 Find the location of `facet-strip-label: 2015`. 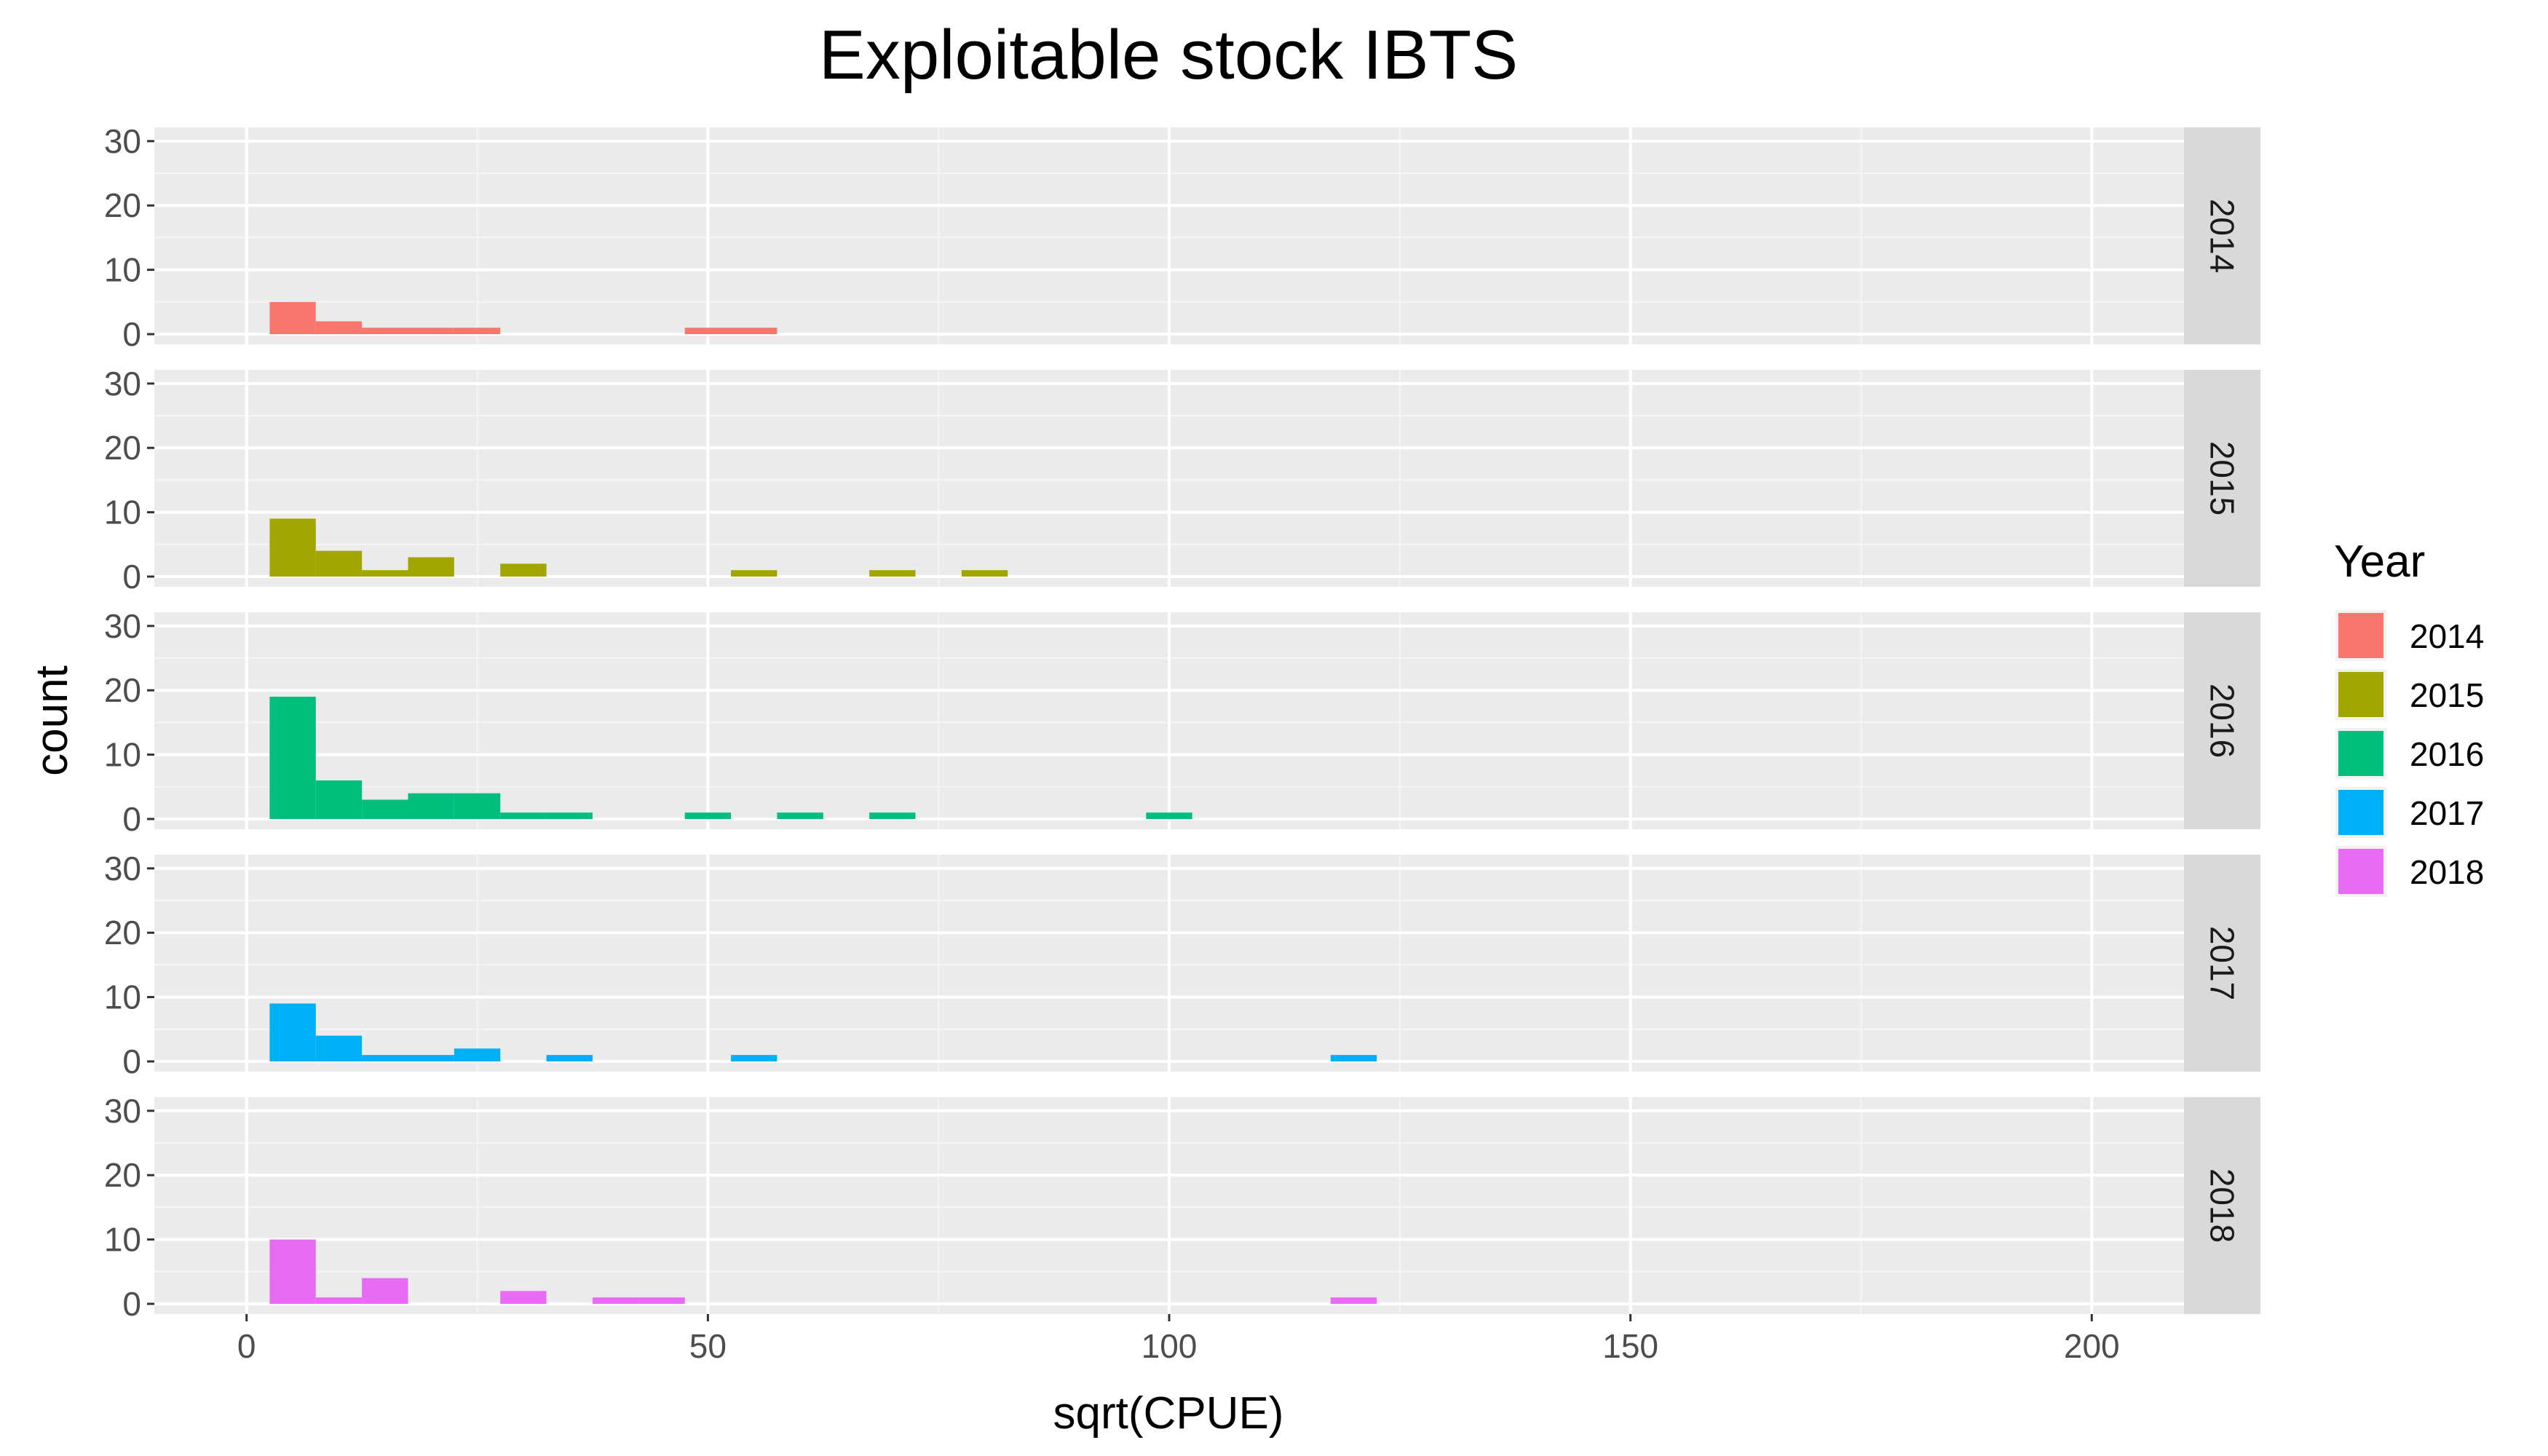

facet-strip-label: 2015 is located at coordinates (2223, 478).